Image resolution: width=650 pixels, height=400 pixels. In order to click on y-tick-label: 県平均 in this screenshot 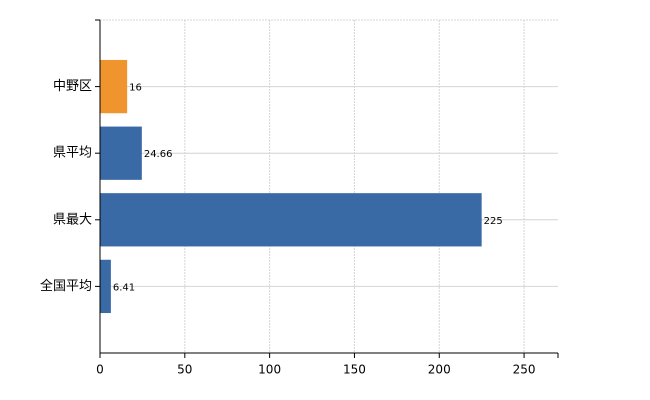, I will do `click(72, 153)`.